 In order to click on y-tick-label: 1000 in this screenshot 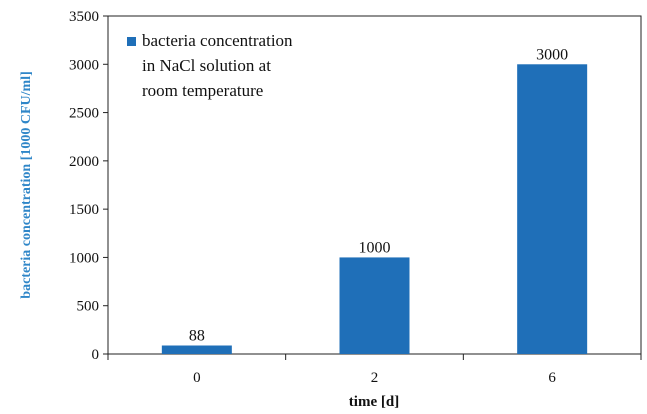, I will do `click(84, 258)`.